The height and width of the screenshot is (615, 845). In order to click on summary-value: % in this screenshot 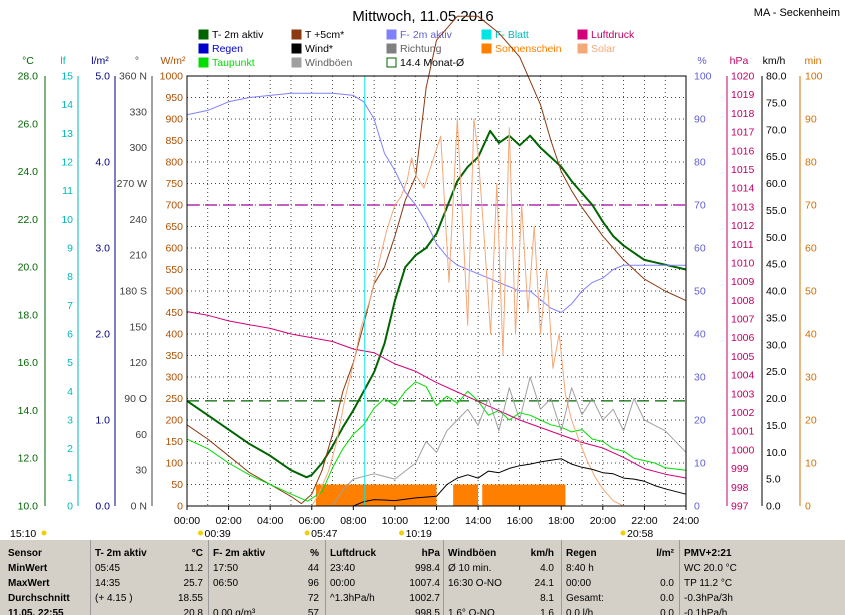, I will do `click(314, 553)`.